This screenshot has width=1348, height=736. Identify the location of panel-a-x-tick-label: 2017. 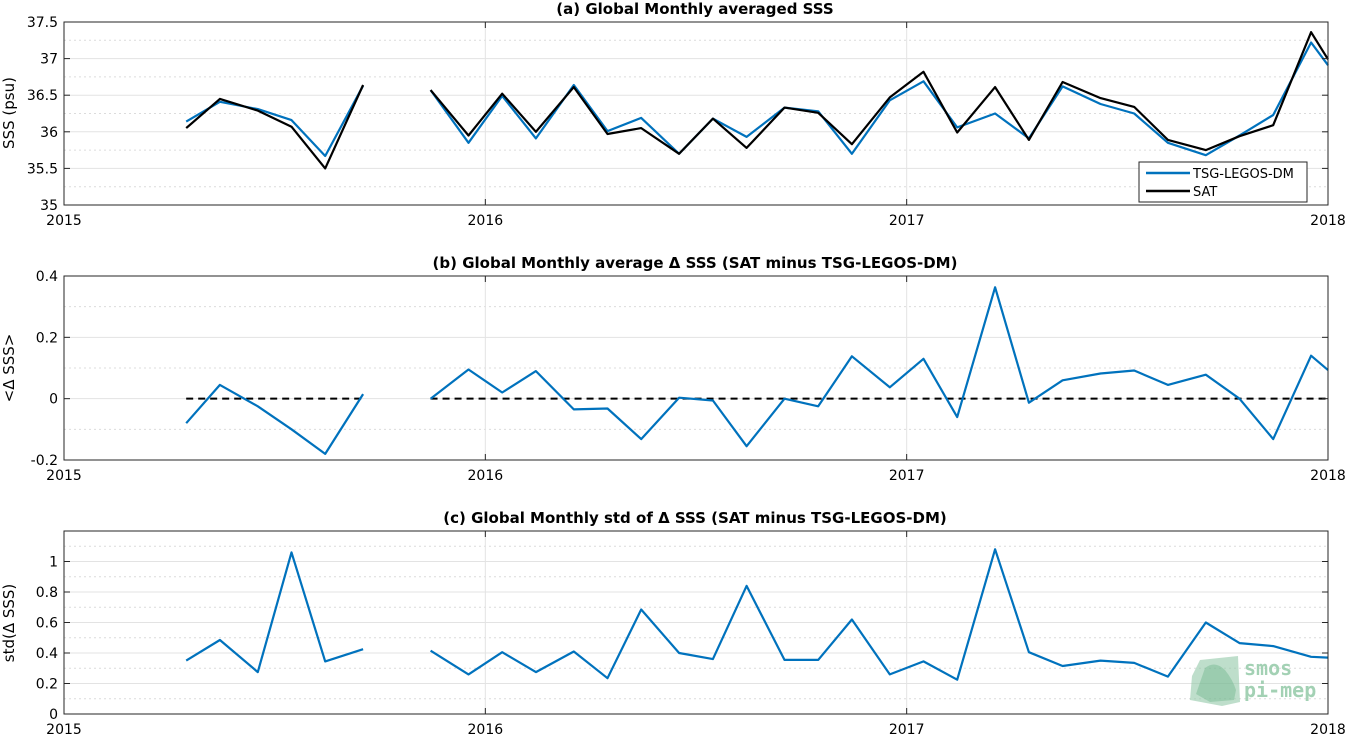
(907, 221).